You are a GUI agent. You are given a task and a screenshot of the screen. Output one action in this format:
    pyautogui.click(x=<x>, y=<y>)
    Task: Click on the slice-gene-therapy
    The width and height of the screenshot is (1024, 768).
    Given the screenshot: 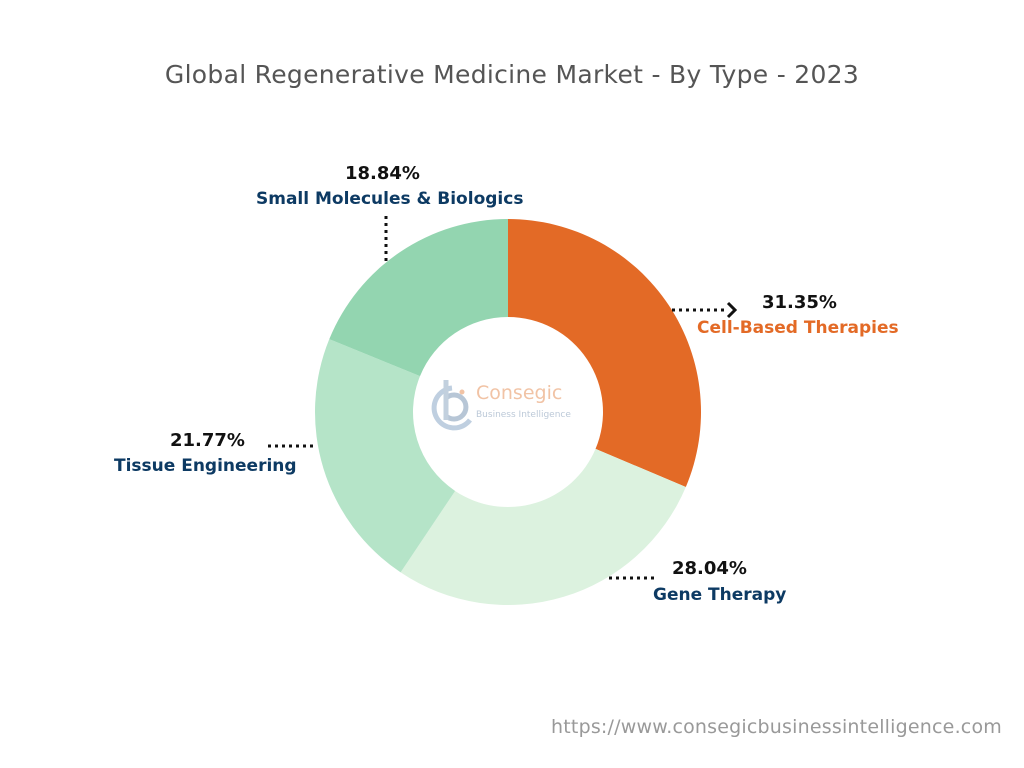 What is the action you would take?
    pyautogui.click(x=543, y=526)
    